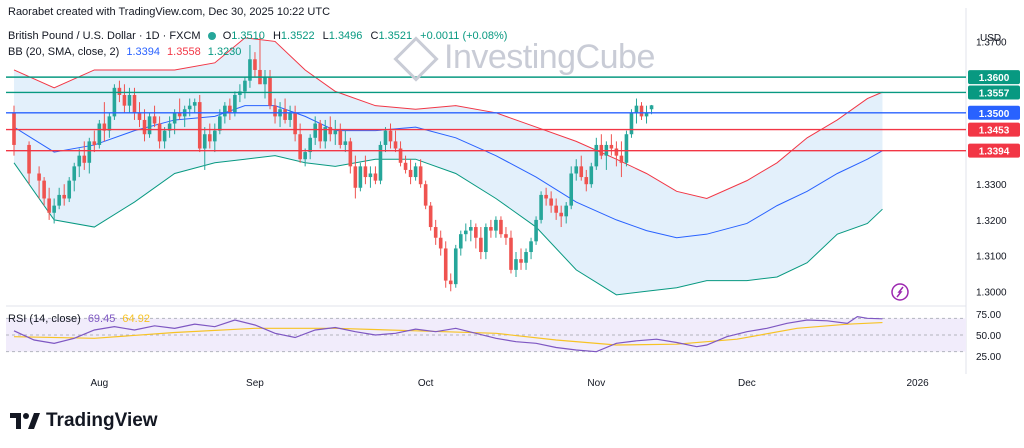 Image resolution: width=1024 pixels, height=448 pixels. Describe the element at coordinates (395, 36) in the screenshot. I see `close-value: 1.3521` at that location.